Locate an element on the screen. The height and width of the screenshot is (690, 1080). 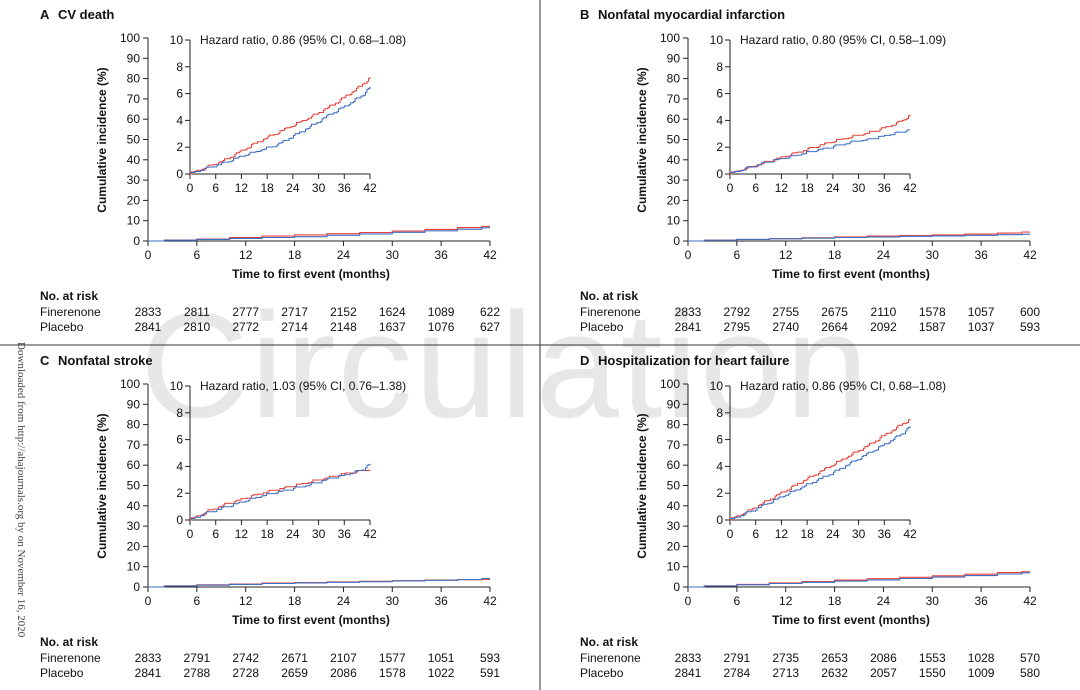
y-tick-label: 90 is located at coordinates (134, 58).